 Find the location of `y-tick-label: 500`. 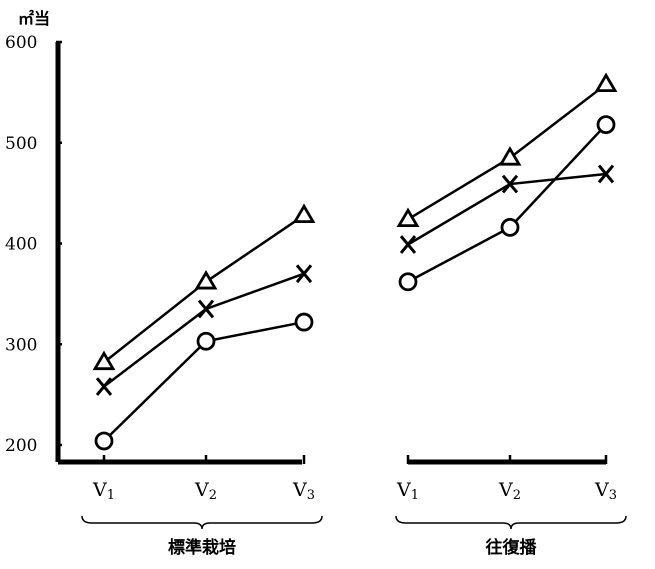

y-tick-label: 500 is located at coordinates (21, 144).